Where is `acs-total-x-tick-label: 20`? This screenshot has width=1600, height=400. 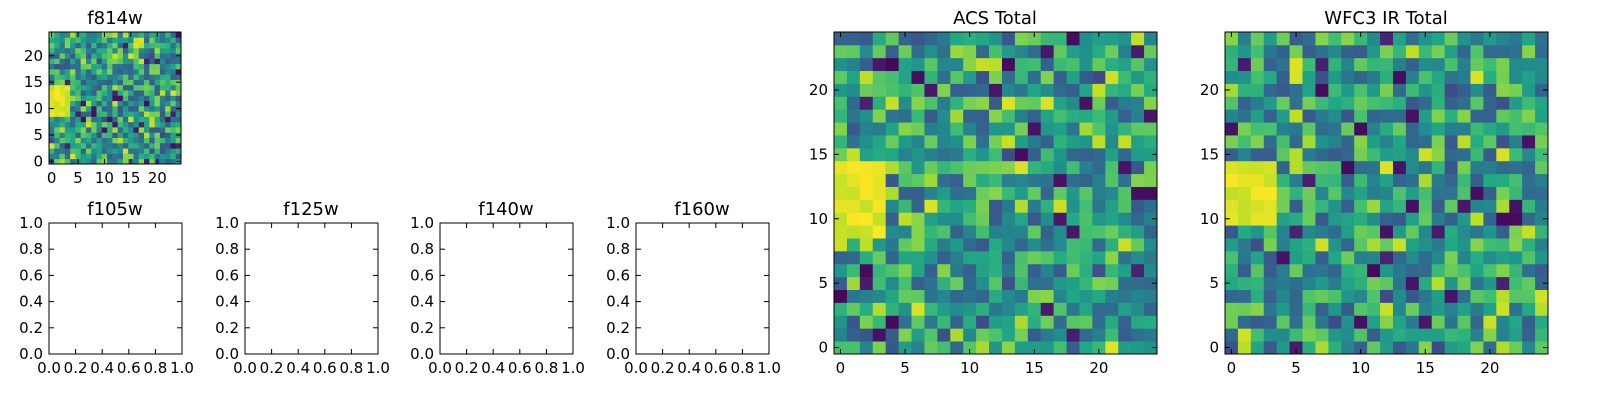
acs-total-x-tick-label: 20 is located at coordinates (1098, 368).